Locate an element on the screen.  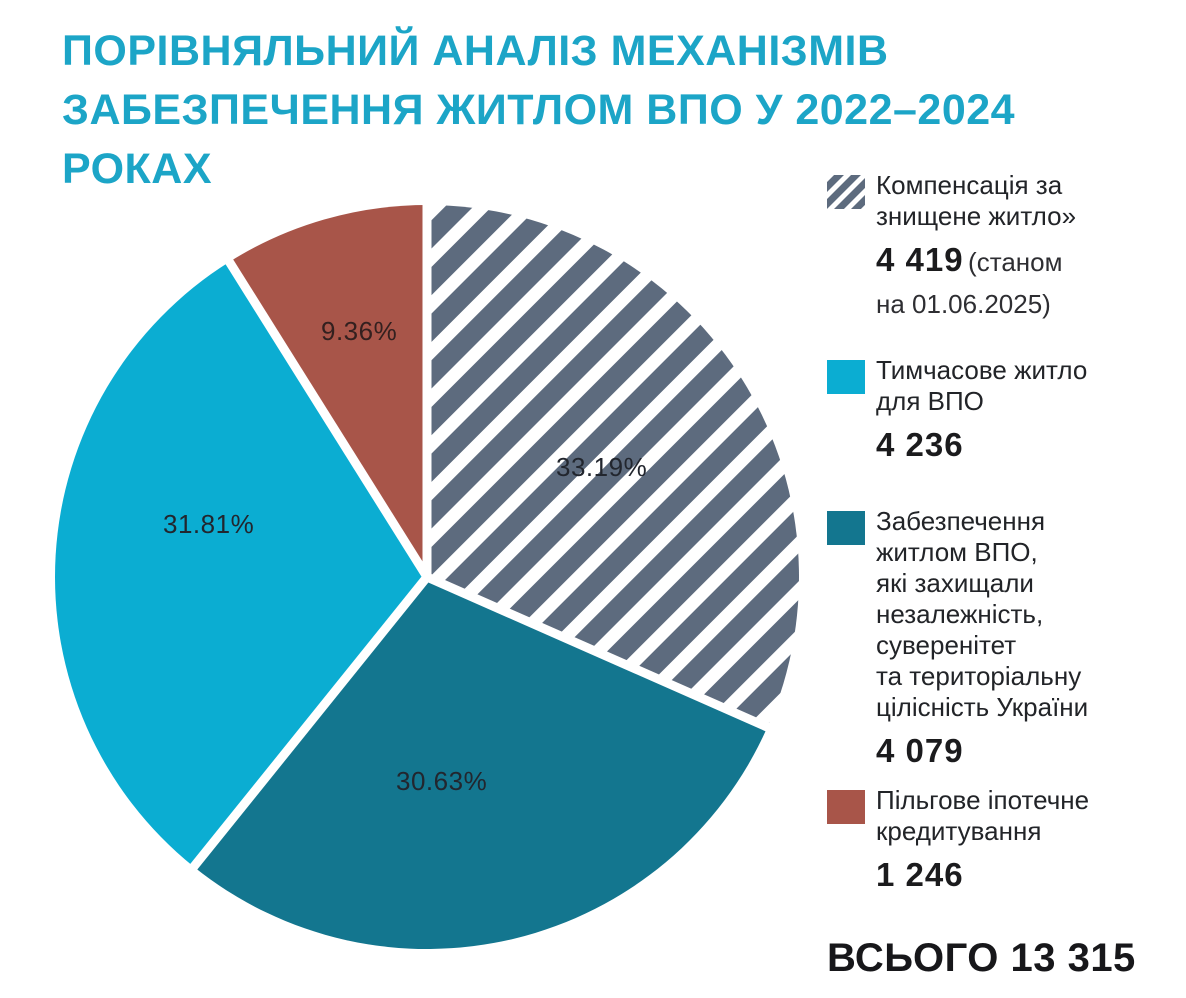
slice-label-housing-defenders: 30.63% is located at coordinates (442, 781).